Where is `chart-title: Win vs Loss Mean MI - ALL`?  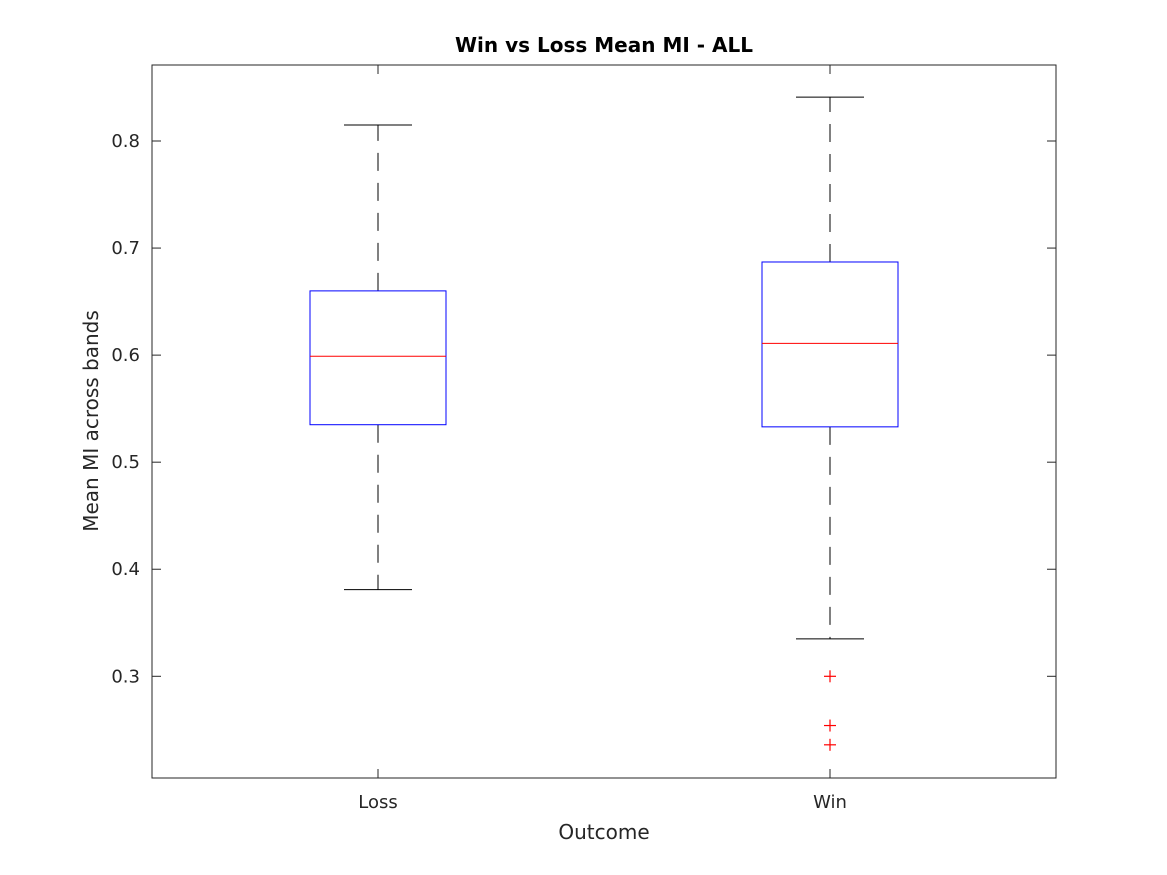 chart-title: Win vs Loss Mean MI - ALL is located at coordinates (604, 45).